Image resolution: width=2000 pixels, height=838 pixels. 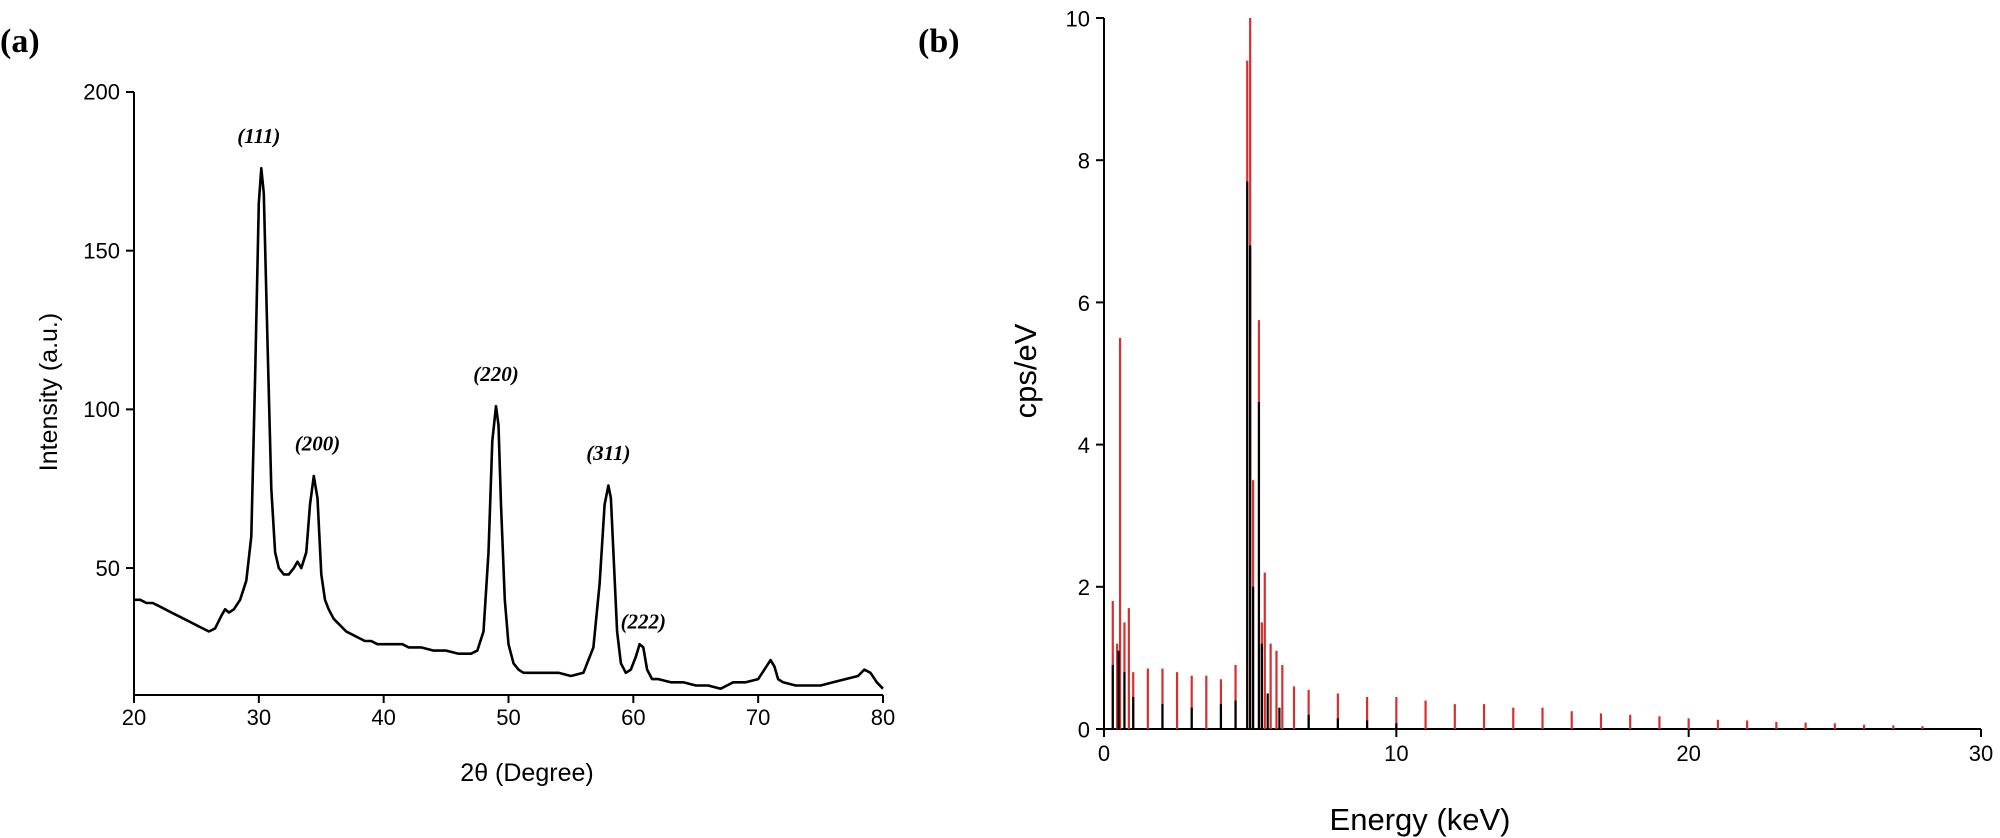 What do you see at coordinates (939, 41) in the screenshot?
I see `panel-b-label: (b)` at bounding box center [939, 41].